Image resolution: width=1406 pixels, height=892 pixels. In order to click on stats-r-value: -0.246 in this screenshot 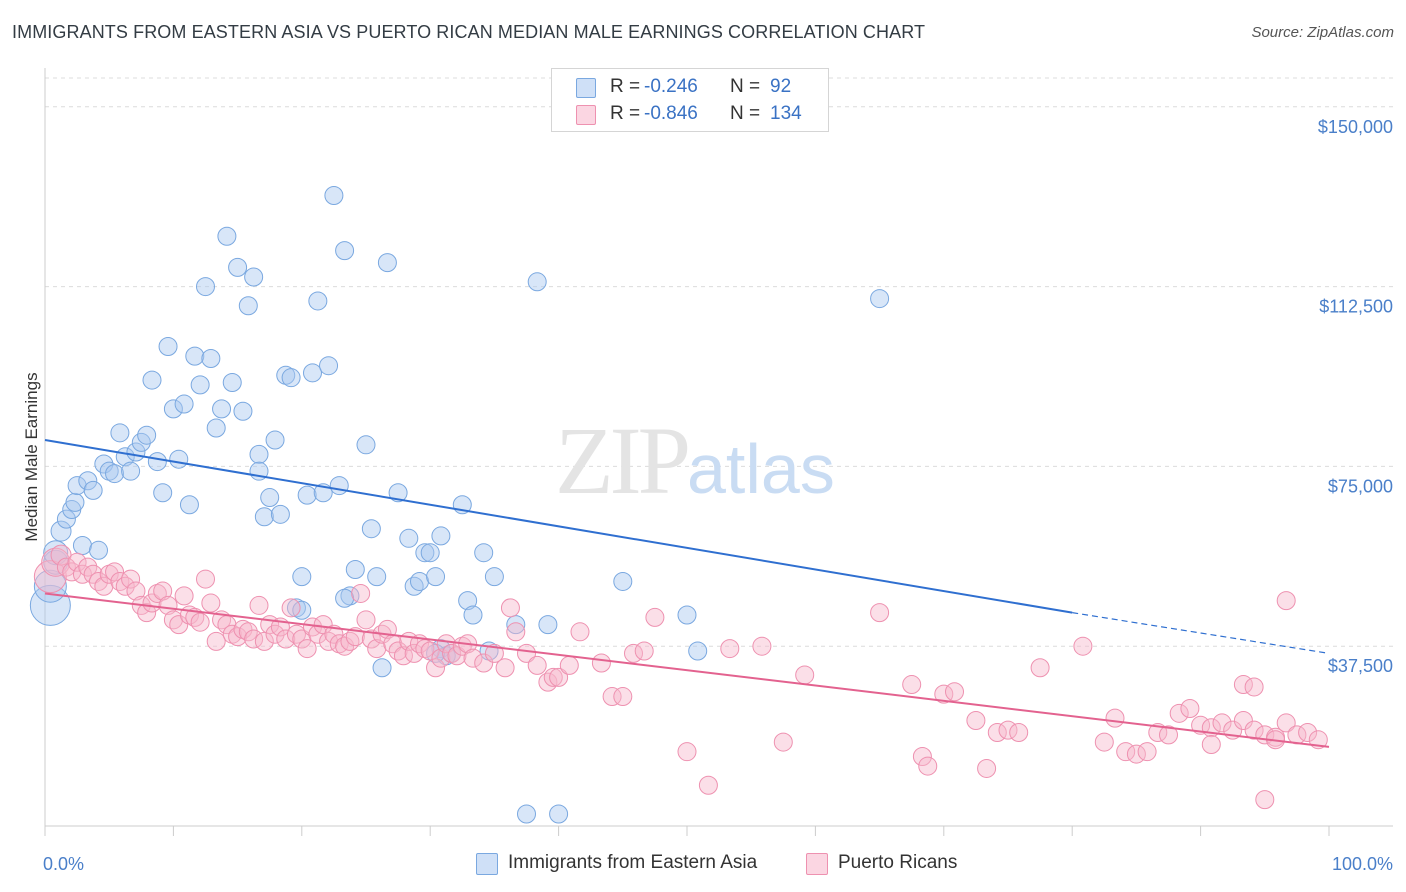, I will do `click(671, 86)`.